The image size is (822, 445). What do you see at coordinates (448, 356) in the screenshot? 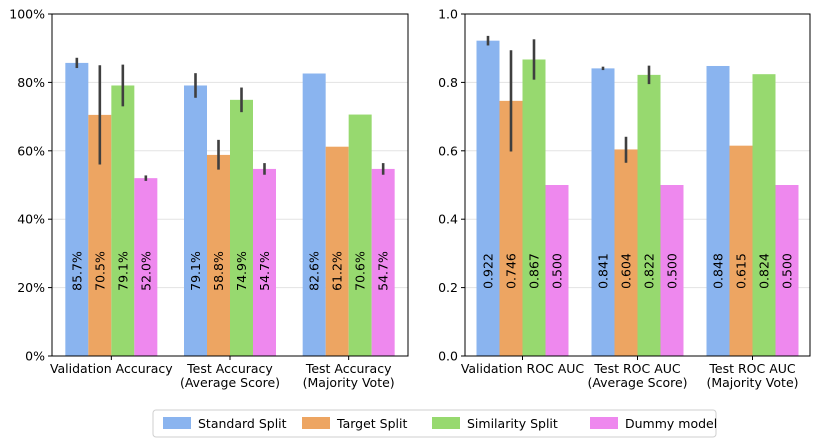
I see `y-tick-label: 0.0` at bounding box center [448, 356].